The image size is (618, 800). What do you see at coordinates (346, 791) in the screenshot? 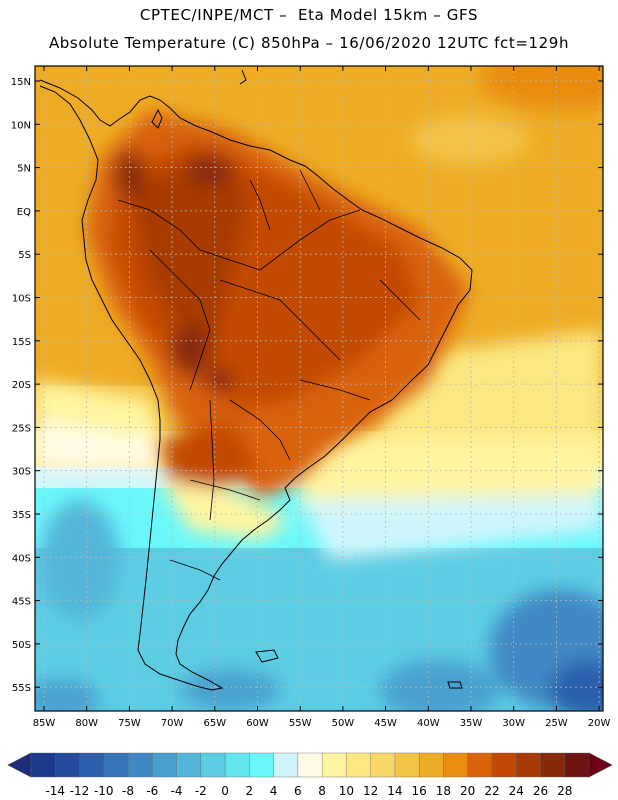
I see `colorbar-label: 10` at bounding box center [346, 791].